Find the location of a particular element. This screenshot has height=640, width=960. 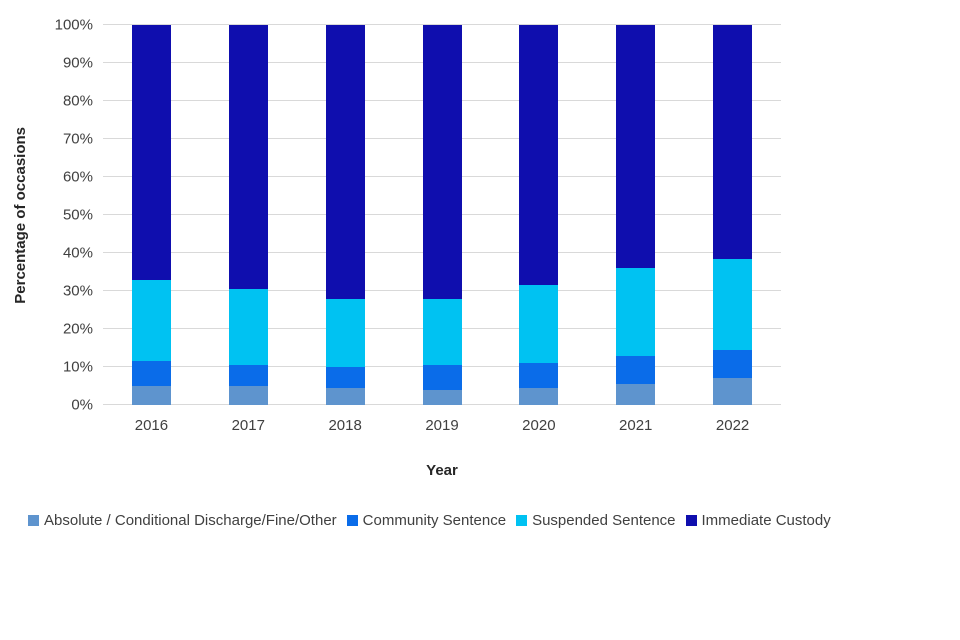

legend-item: Immediate Custody is located at coordinates (758, 520).